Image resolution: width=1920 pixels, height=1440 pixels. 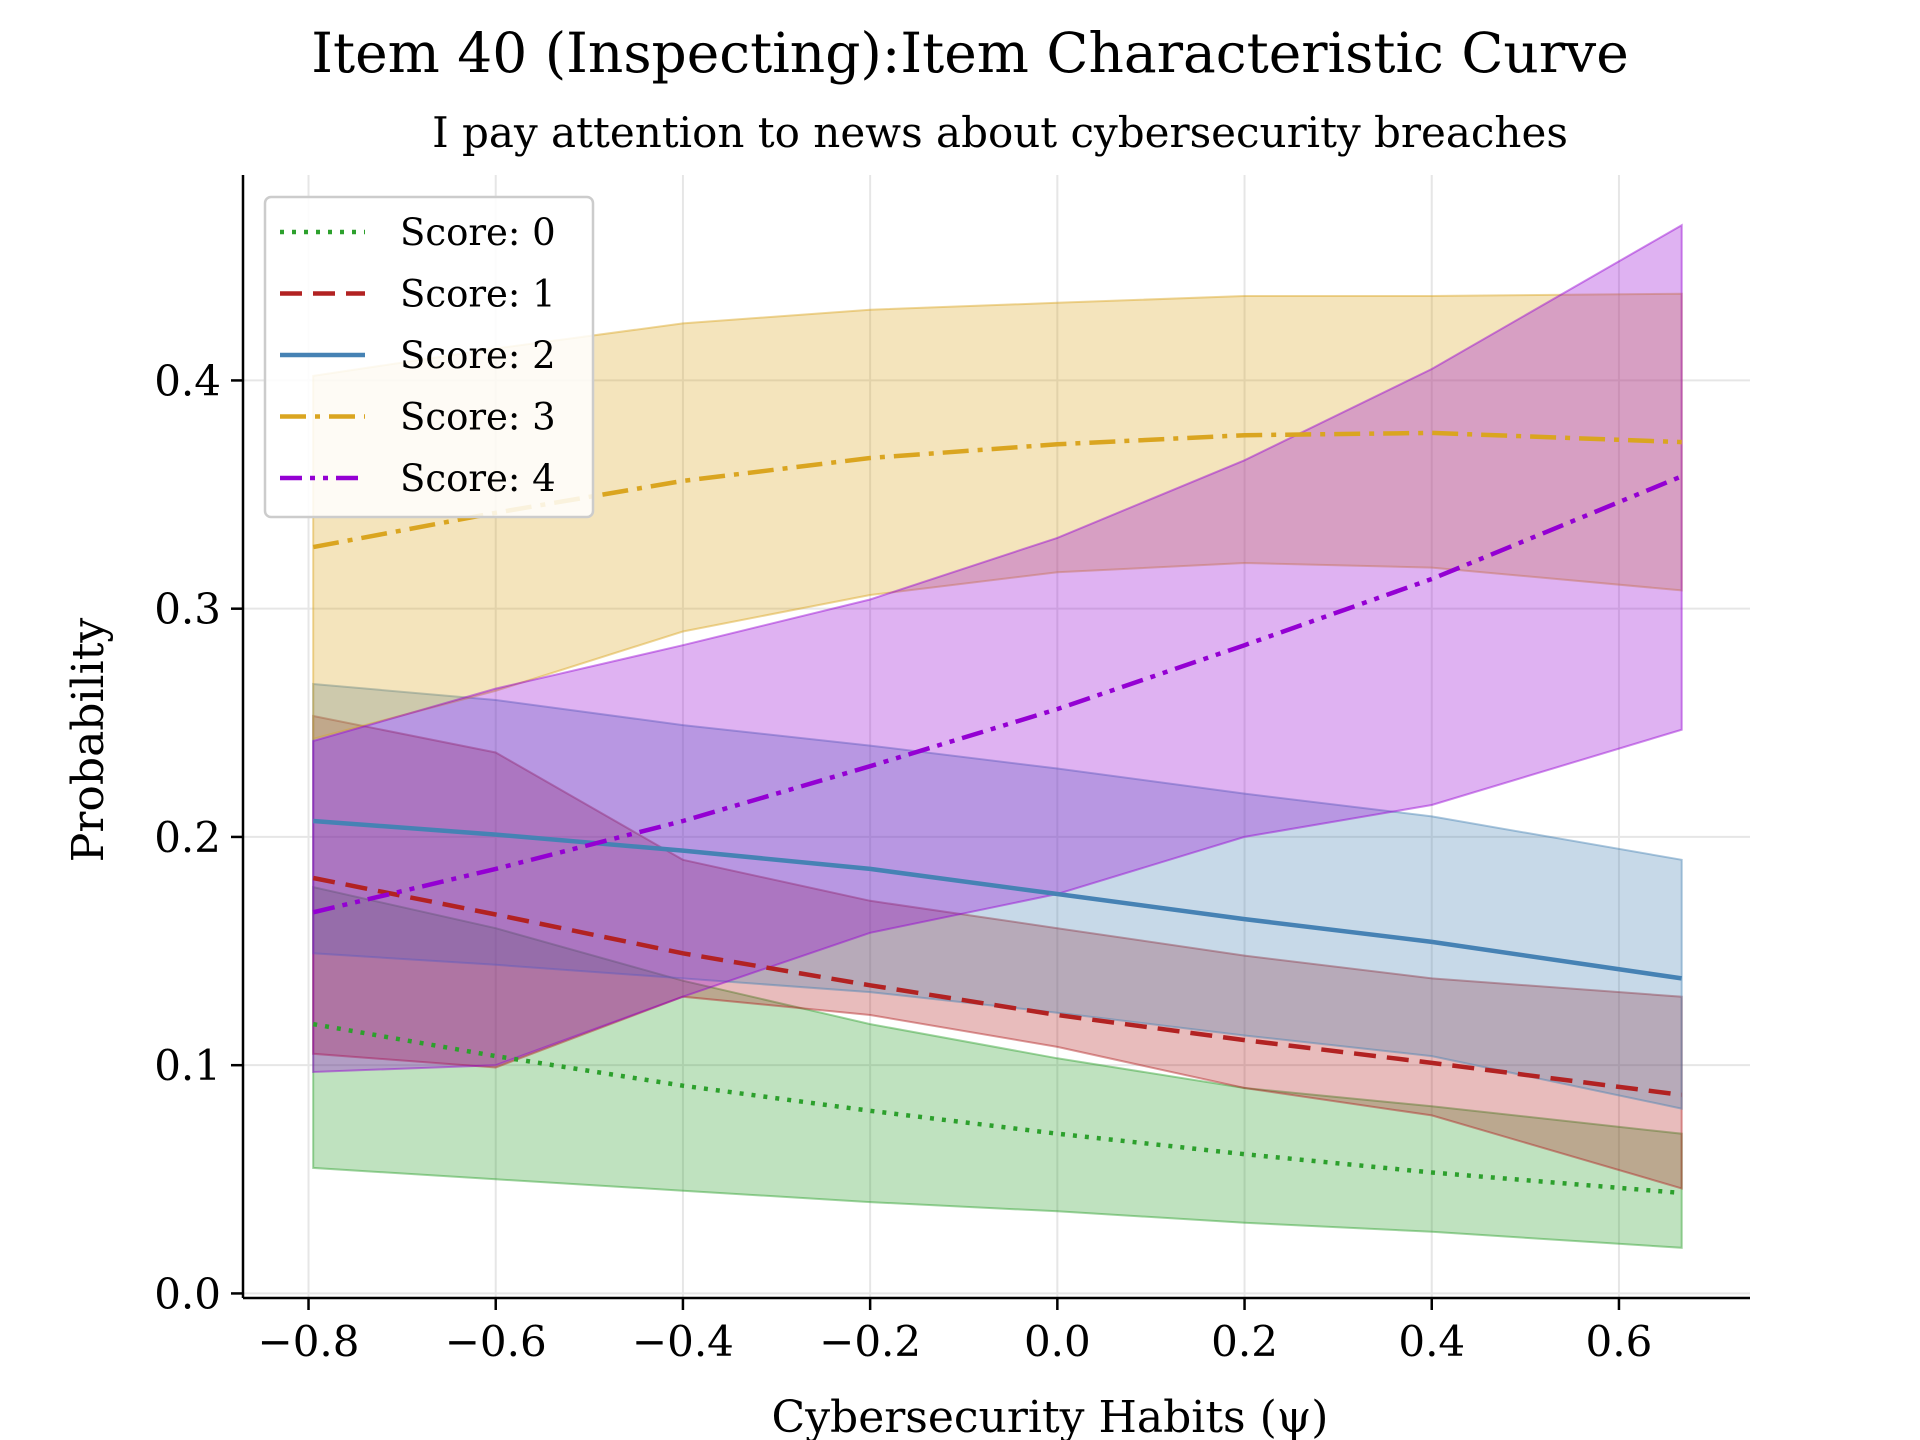 I want to click on legend-box, so click(x=429, y=357).